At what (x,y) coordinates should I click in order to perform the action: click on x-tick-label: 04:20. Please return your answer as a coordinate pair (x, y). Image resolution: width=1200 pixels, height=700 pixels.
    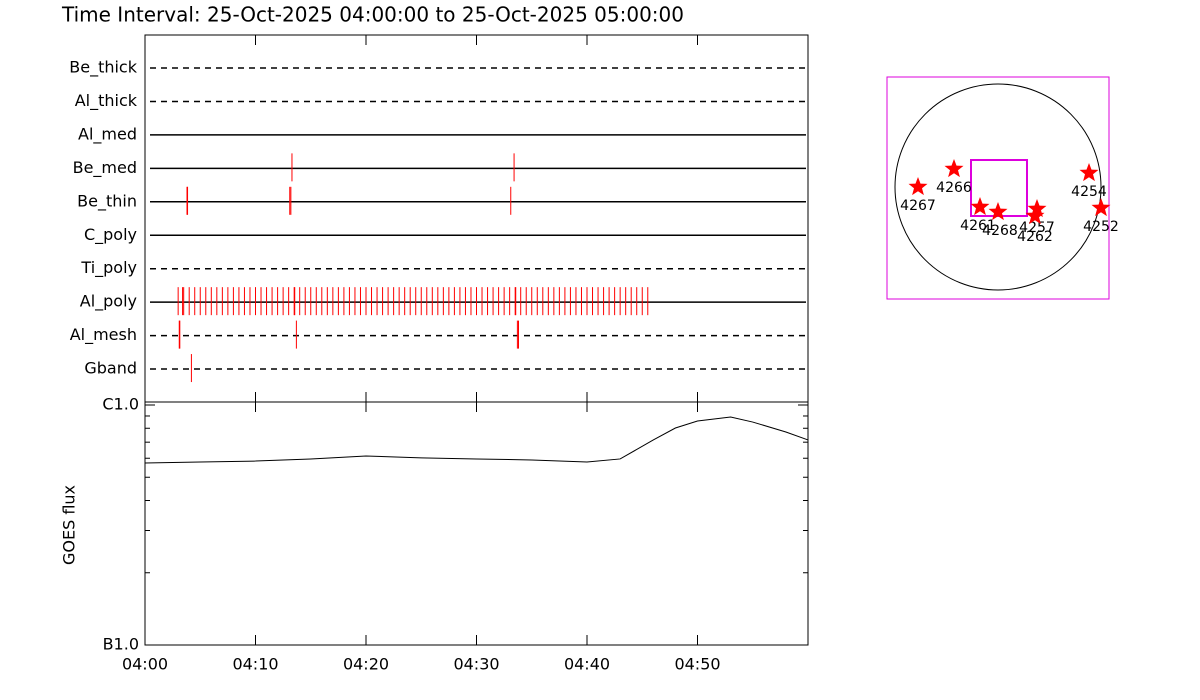
    Looking at the image, I should click on (366, 664).